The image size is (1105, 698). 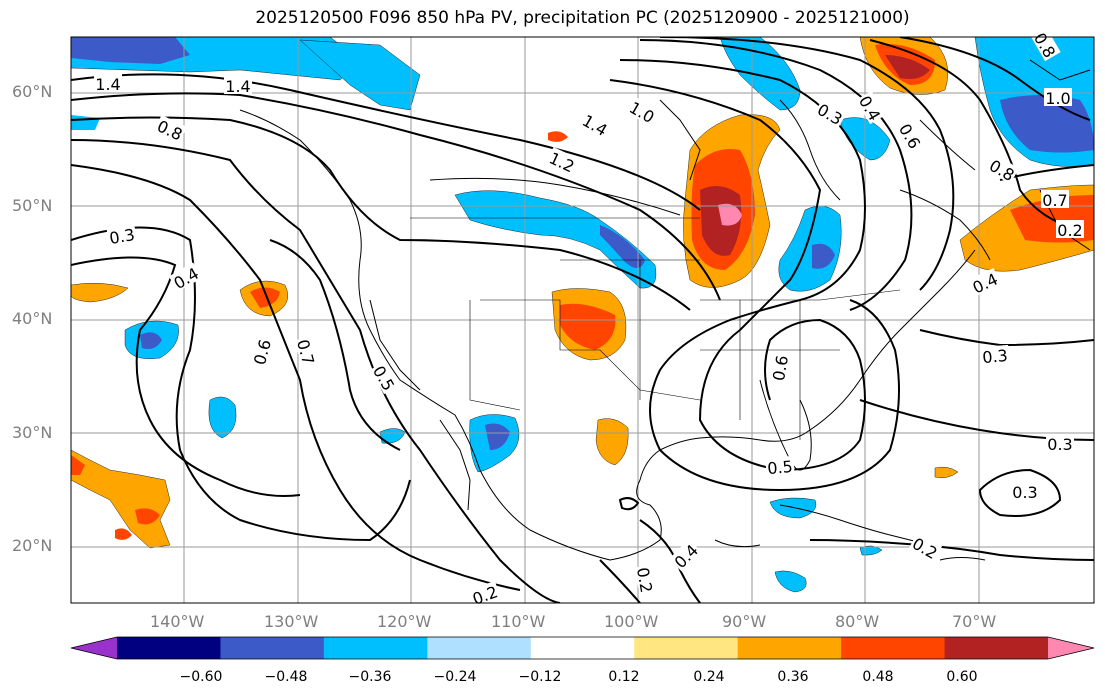 I want to click on colorbar-tick-label: −0.12, so click(x=540, y=677).